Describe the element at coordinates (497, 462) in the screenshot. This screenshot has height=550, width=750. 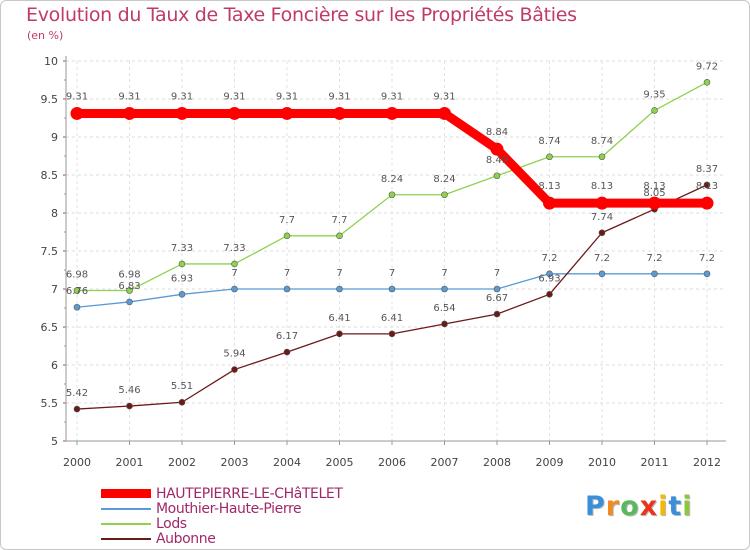
I see `x-tick-label: 2008` at that location.